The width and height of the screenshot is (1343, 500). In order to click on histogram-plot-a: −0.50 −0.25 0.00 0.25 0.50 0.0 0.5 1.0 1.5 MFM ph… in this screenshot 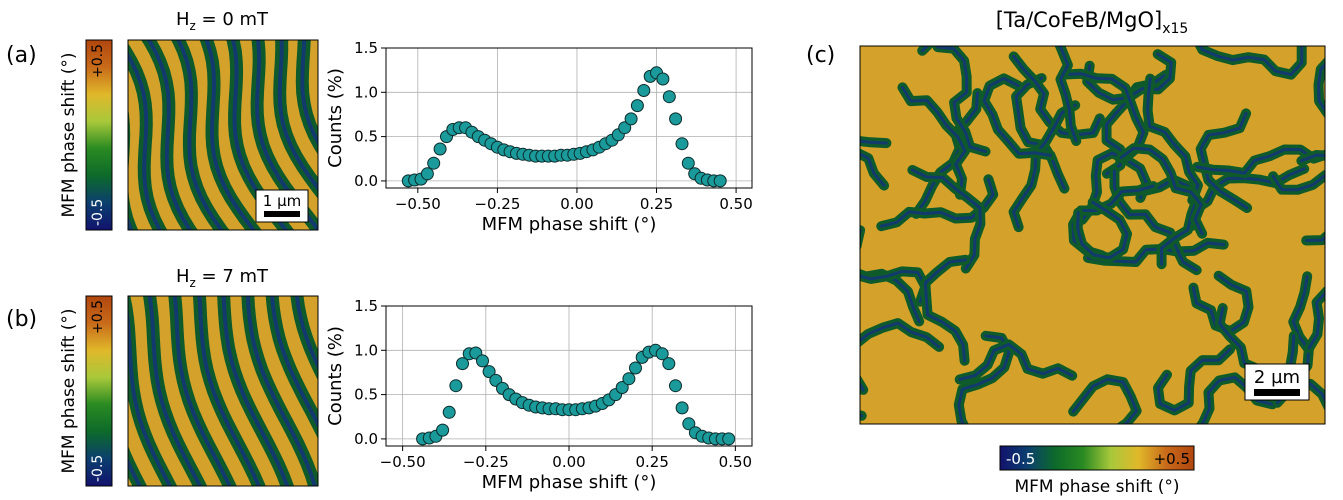, I will do `click(539, 137)`.